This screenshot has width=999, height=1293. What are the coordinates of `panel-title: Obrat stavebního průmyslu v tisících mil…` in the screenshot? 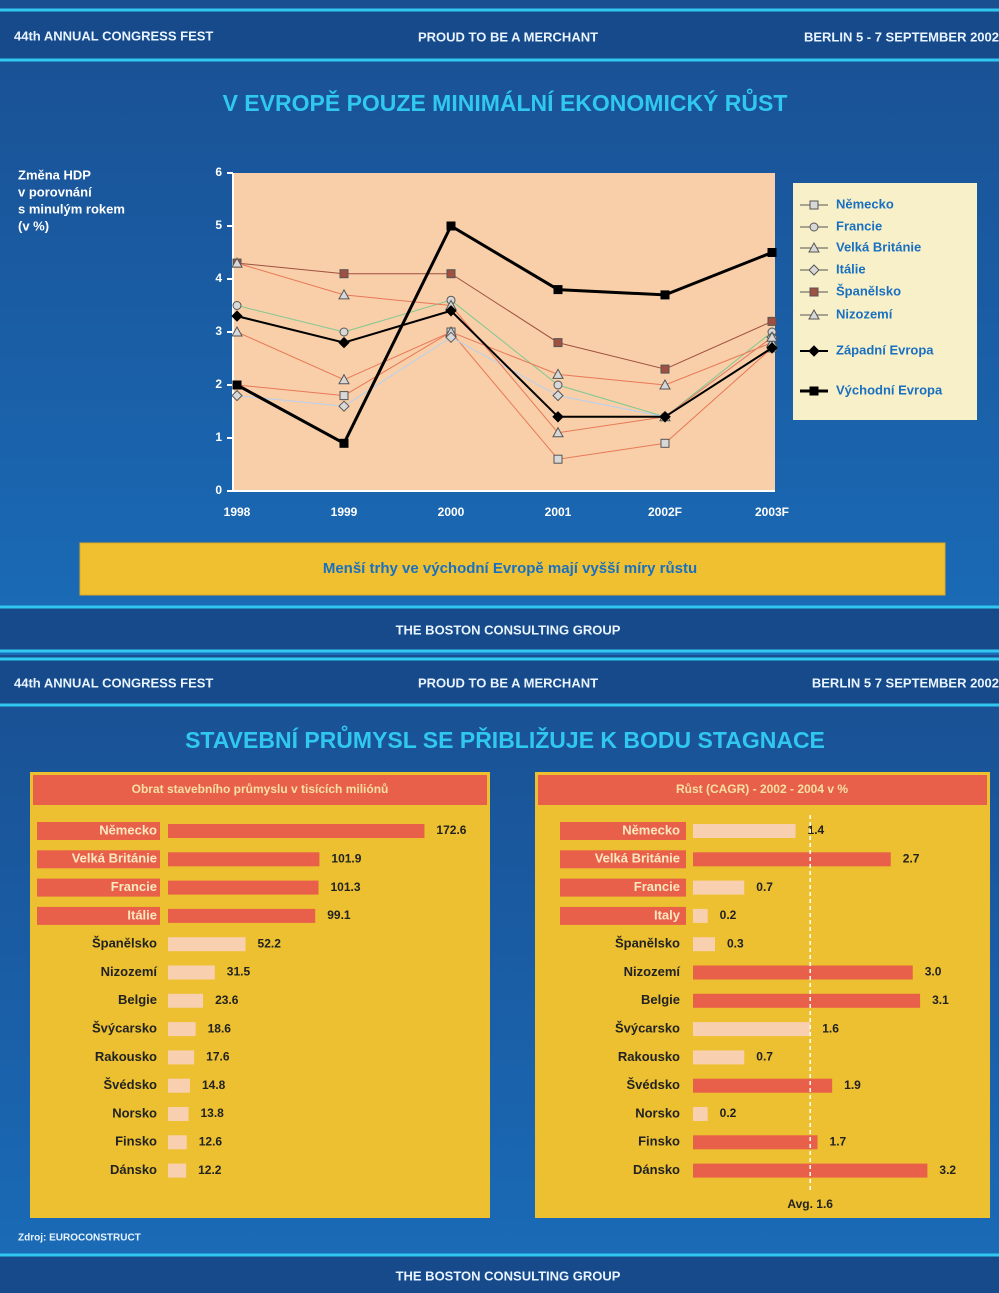 It's located at (260, 789).